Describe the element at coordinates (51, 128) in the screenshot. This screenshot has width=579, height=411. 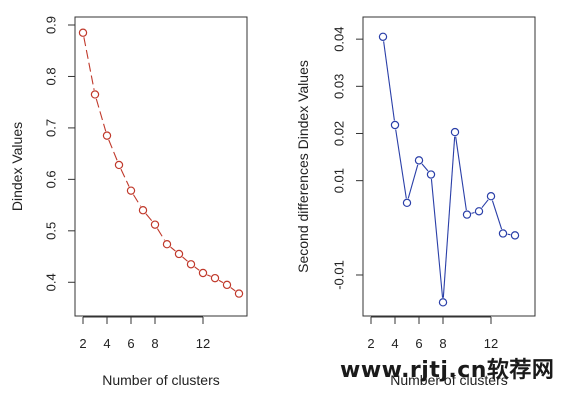
I see `y-tick-label: 0.7` at that location.